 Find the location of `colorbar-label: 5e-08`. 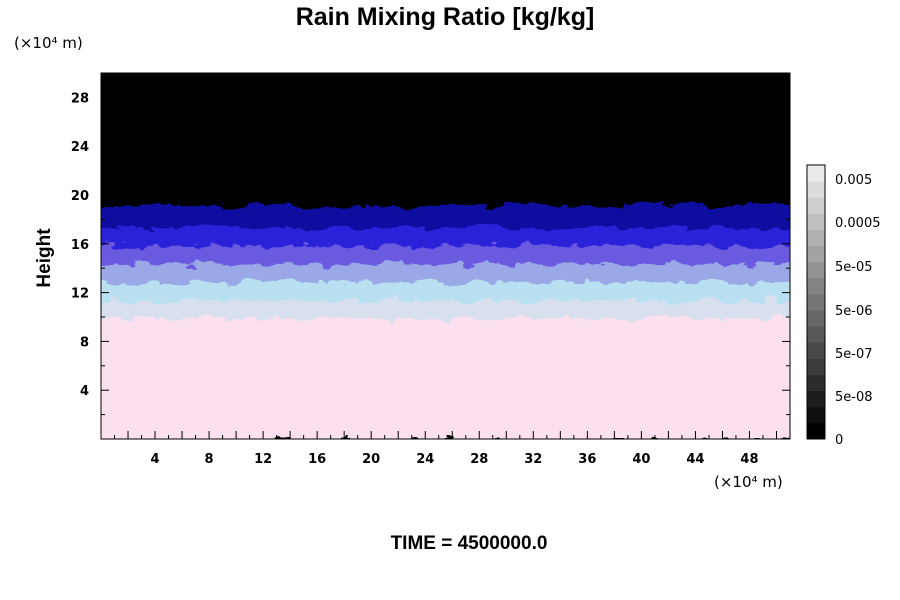

colorbar-label: 5e-08 is located at coordinates (854, 397).